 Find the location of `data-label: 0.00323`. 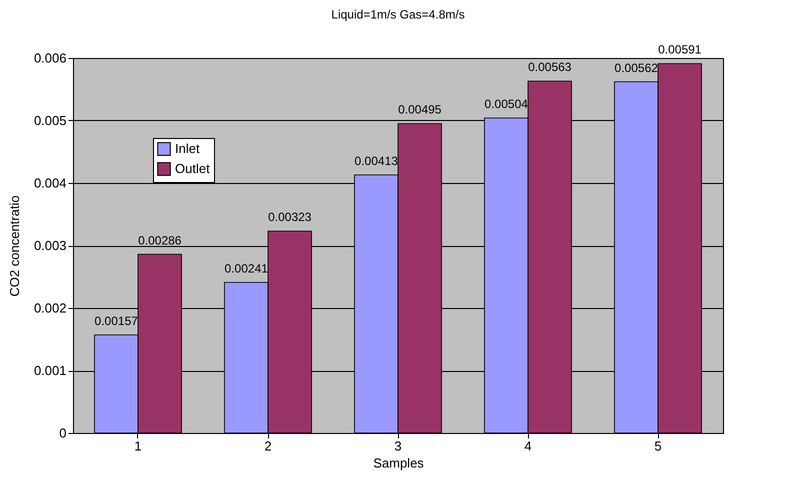

data-label: 0.00323 is located at coordinates (290, 217).